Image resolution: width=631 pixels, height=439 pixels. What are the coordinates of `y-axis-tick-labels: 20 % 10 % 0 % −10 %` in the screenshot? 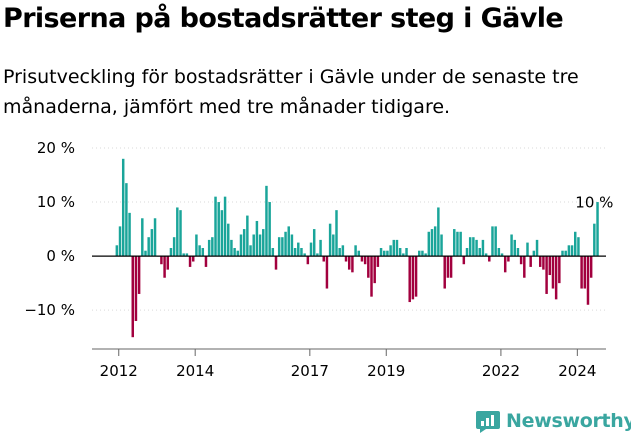 It's located at (49, 229).